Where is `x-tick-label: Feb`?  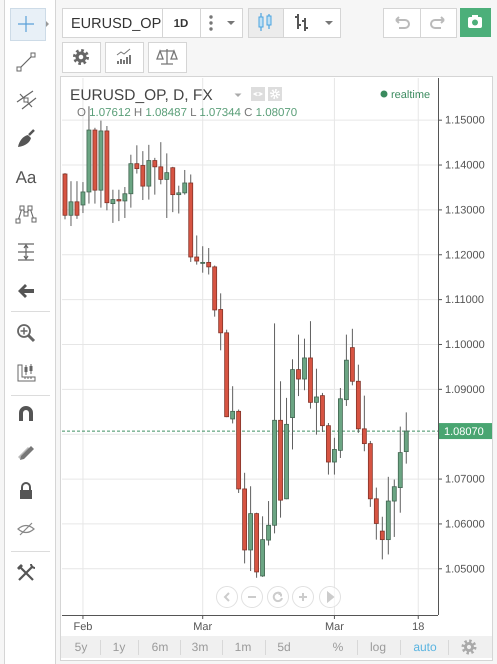 x-tick-label: Feb is located at coordinates (82, 626).